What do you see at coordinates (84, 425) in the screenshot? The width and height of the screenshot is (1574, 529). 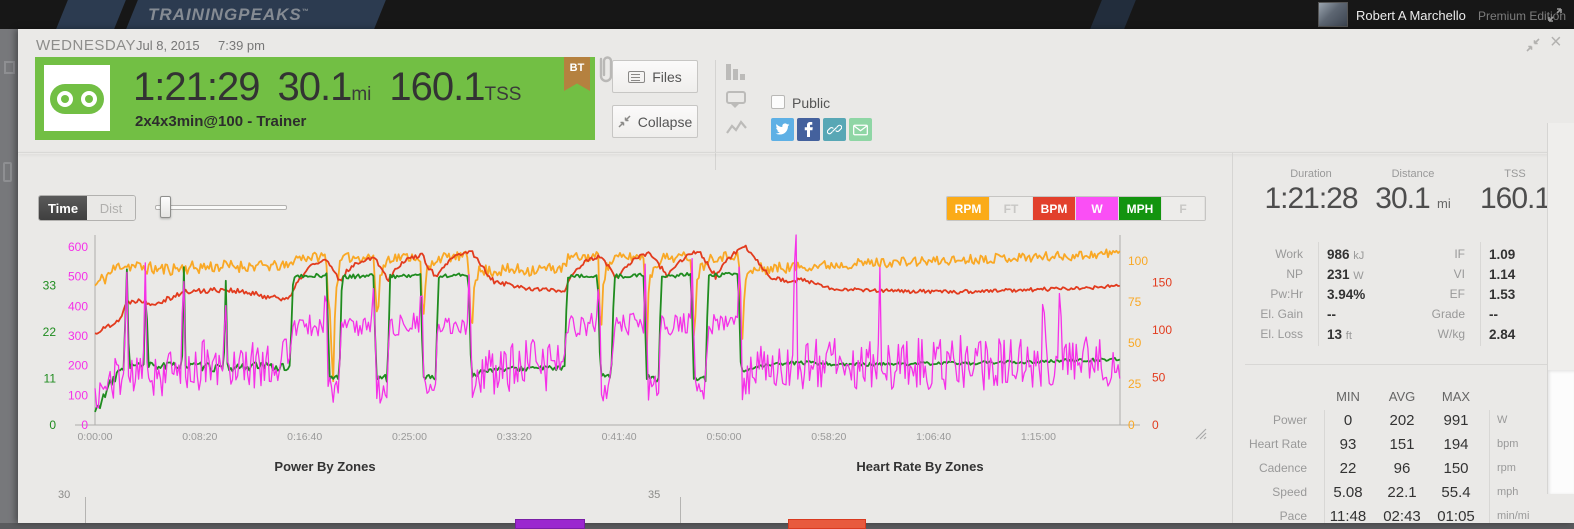 I see `power-axis-tick-label: 0` at bounding box center [84, 425].